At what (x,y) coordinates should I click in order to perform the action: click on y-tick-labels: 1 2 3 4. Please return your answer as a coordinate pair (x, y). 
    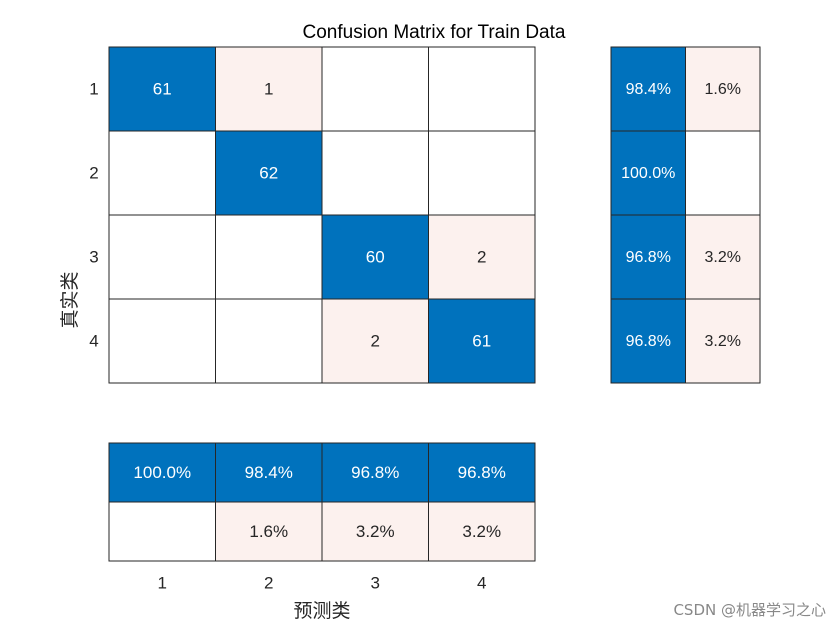
    Looking at the image, I should click on (93, 214).